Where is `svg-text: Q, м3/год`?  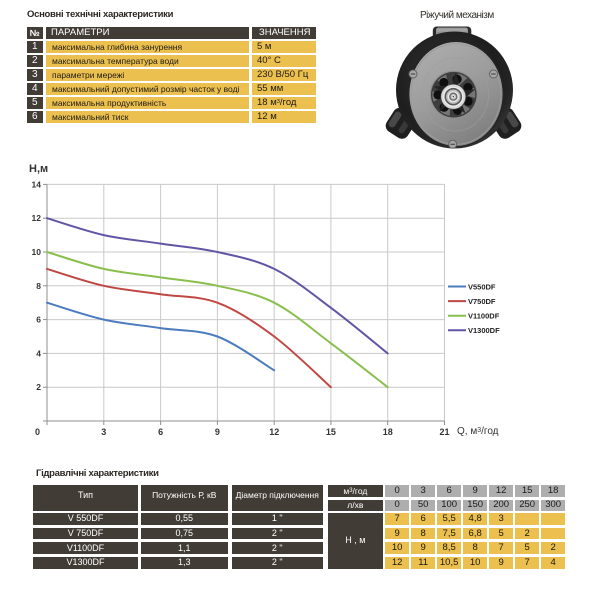 svg-text: Q, м3/год is located at coordinates (478, 431).